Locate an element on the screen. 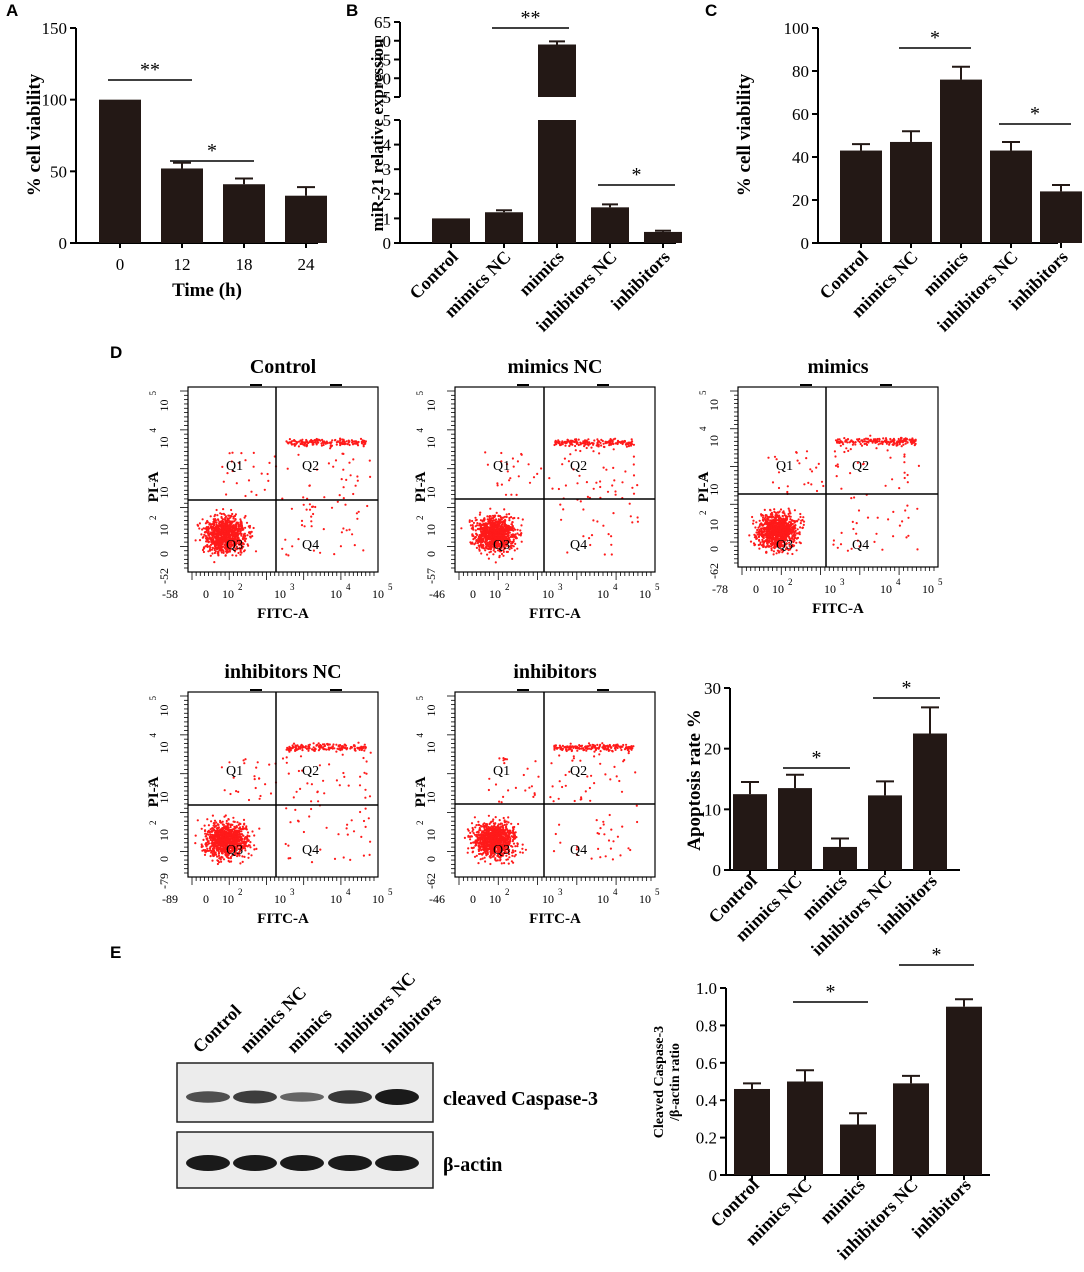  dot-cloud is located at coordinates (550, 500).